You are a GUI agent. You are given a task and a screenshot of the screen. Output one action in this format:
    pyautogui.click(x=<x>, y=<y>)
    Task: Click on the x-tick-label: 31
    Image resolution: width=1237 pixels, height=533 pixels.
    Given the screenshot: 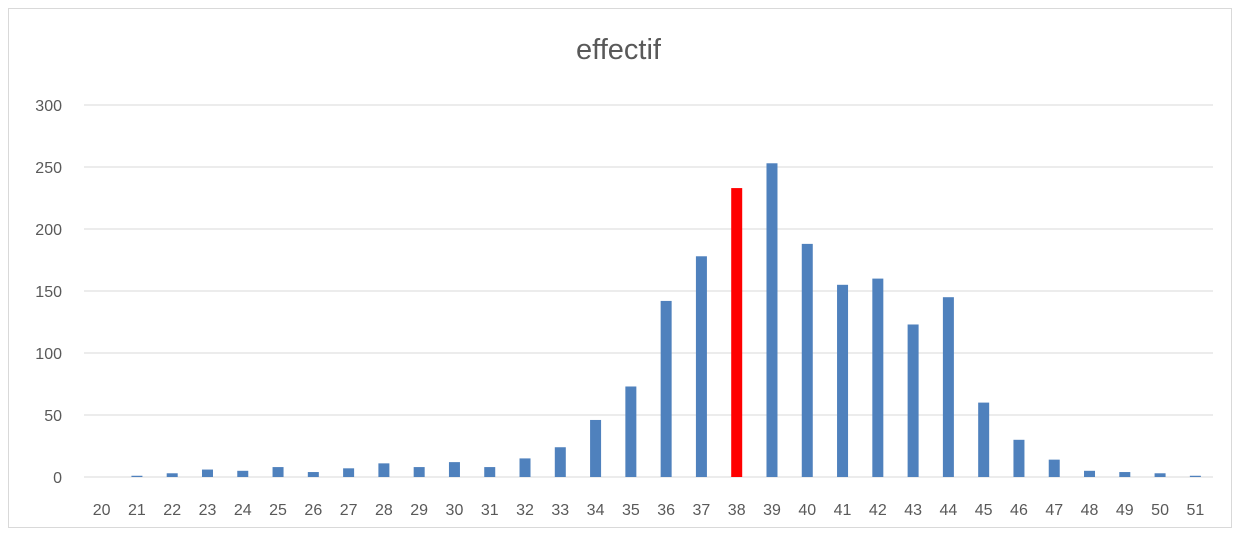 What is the action you would take?
    pyautogui.click(x=490, y=510)
    